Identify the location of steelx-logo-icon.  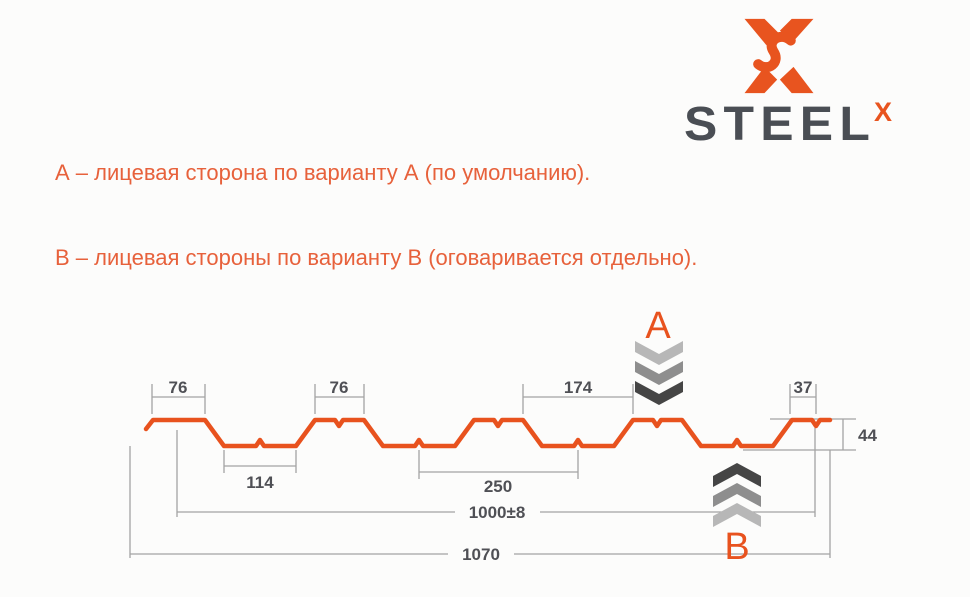
(779, 56).